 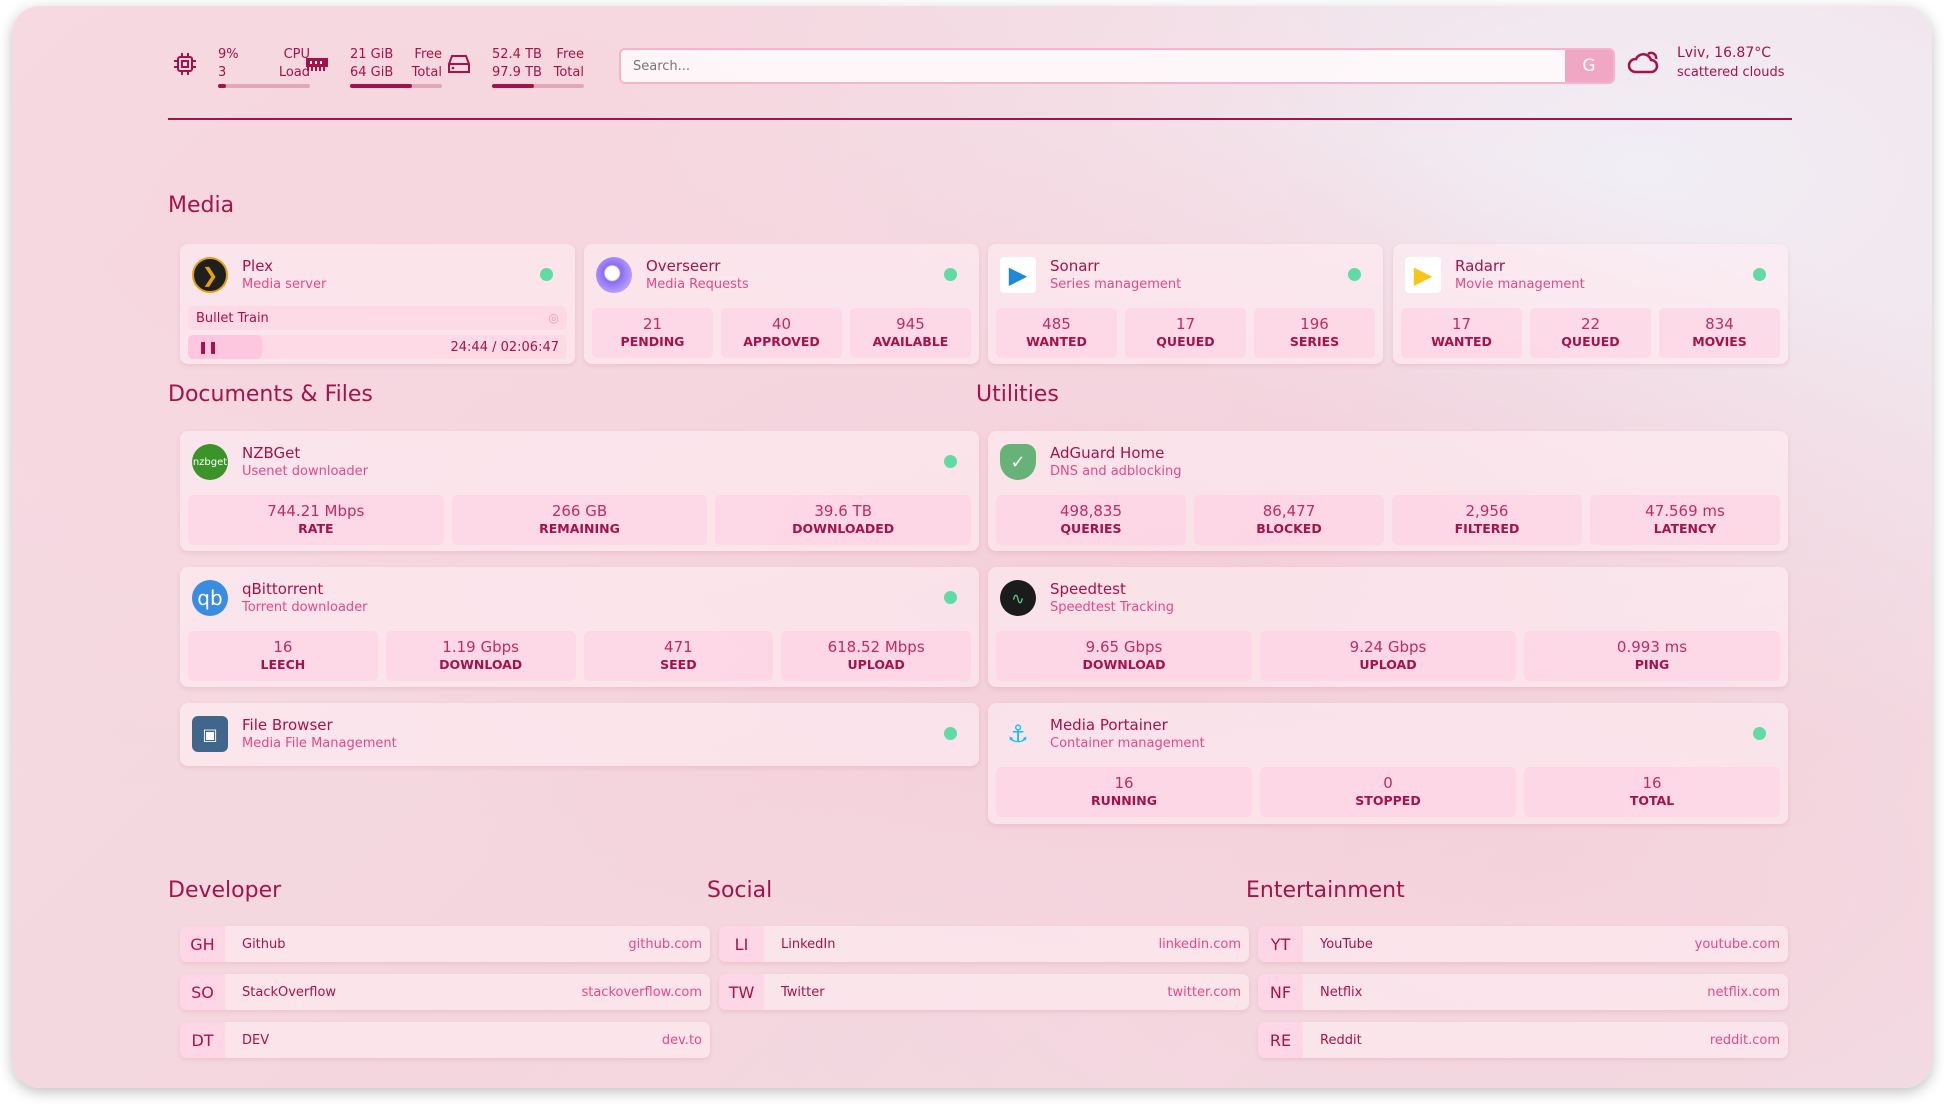 What do you see at coordinates (1091, 511) in the screenshot?
I see `stat-value: 498,835` at bounding box center [1091, 511].